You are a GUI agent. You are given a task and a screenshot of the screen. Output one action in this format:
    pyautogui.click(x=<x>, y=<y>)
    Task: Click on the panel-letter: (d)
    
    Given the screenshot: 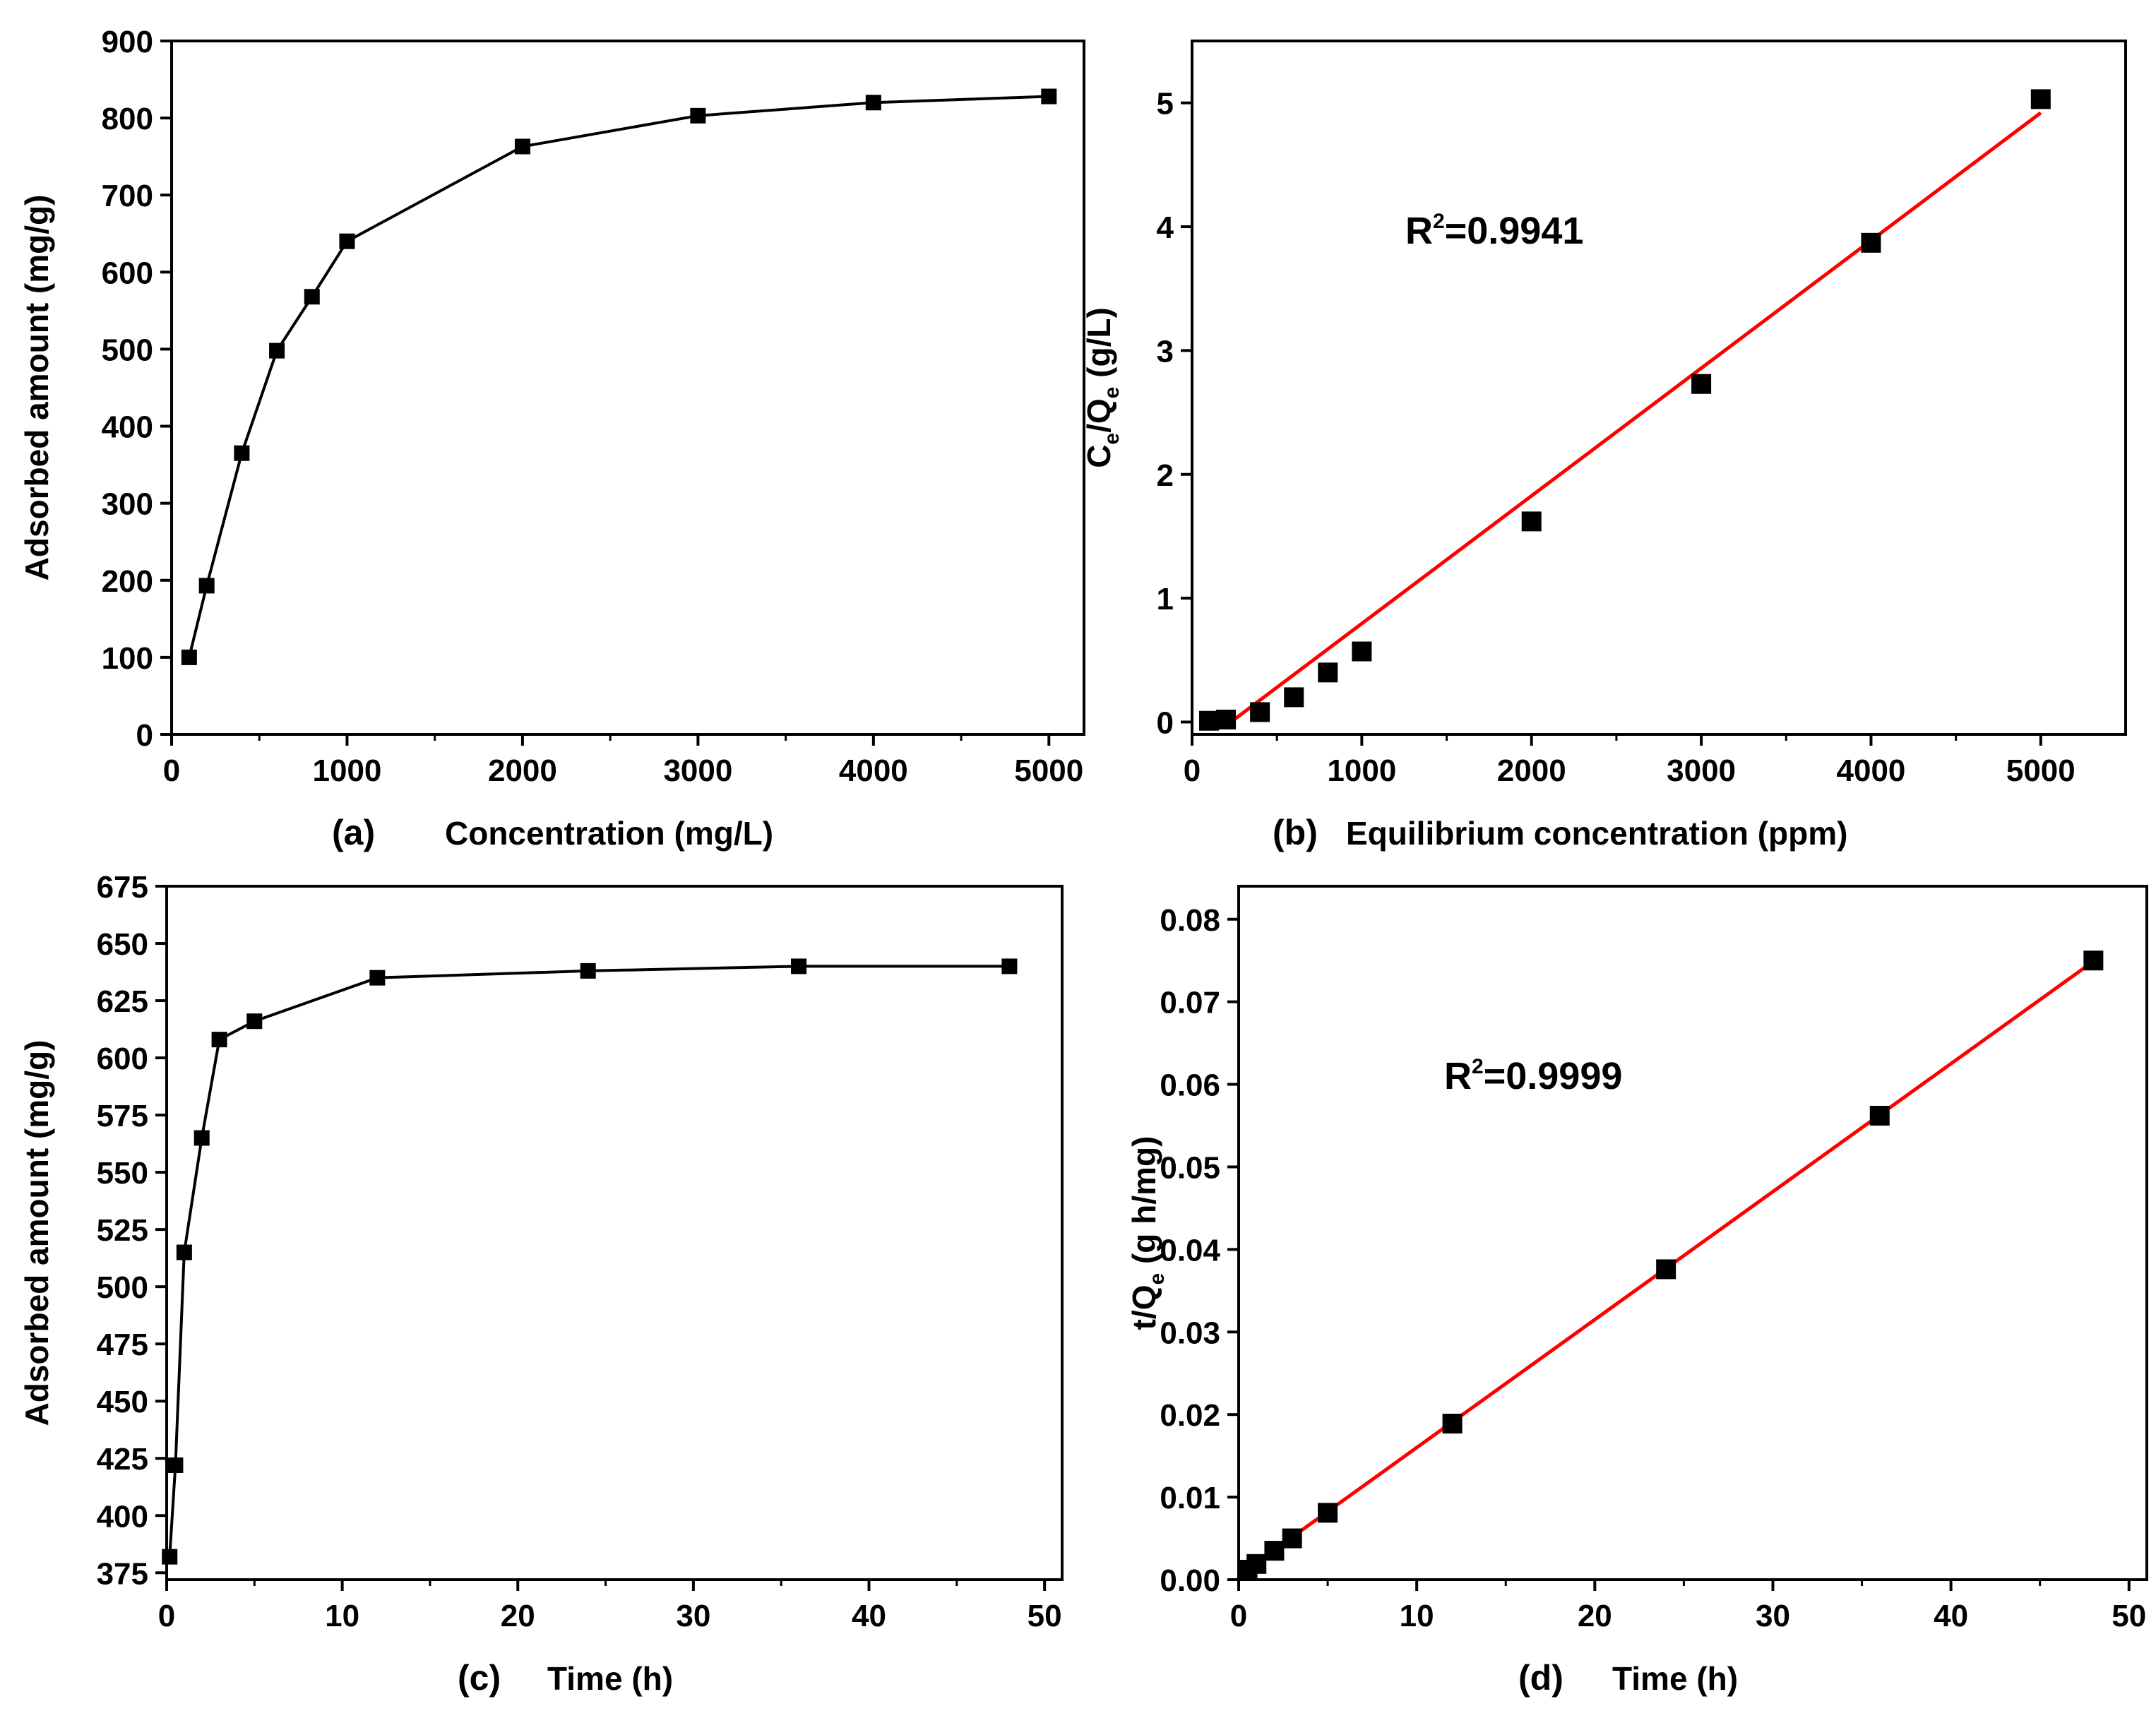 What is the action you would take?
    pyautogui.click(x=1541, y=1678)
    